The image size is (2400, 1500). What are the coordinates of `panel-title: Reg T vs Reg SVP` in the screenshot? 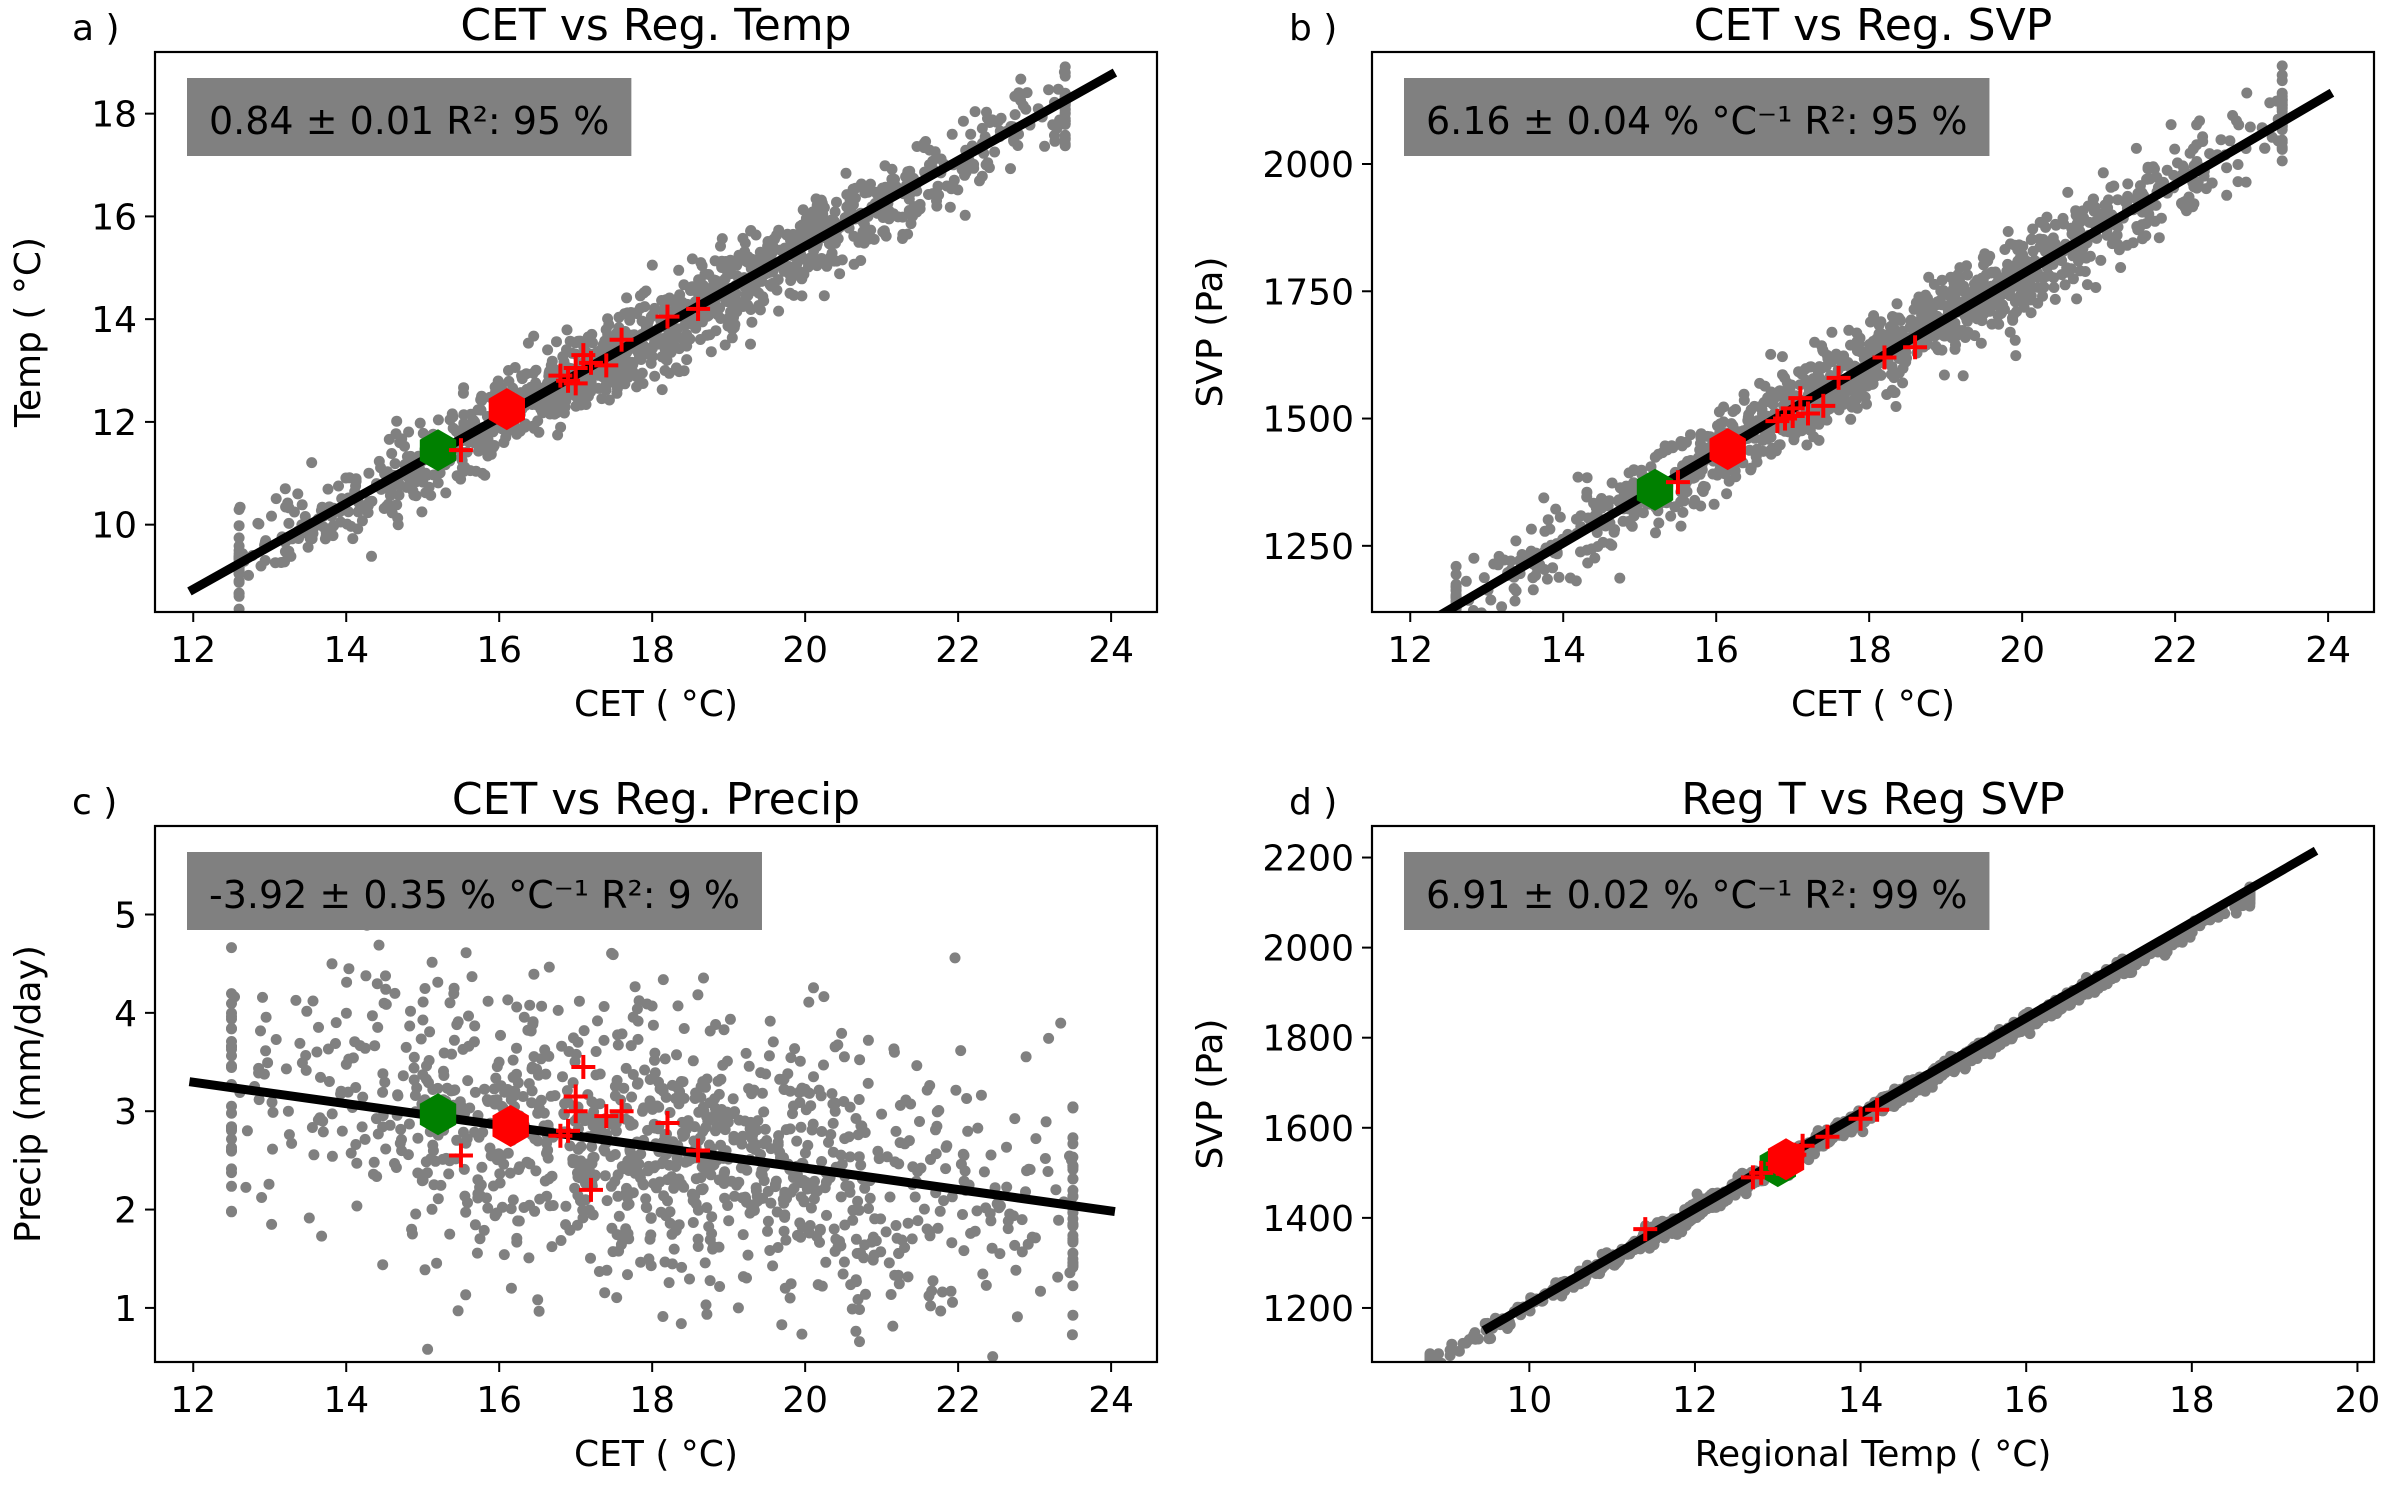 It's located at (1873, 799).